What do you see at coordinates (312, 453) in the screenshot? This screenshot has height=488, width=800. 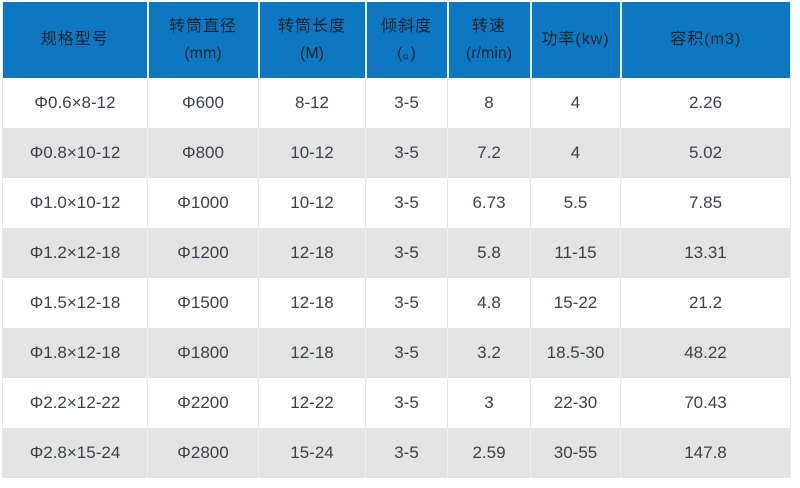 I see `table-cell: 15-24` at bounding box center [312, 453].